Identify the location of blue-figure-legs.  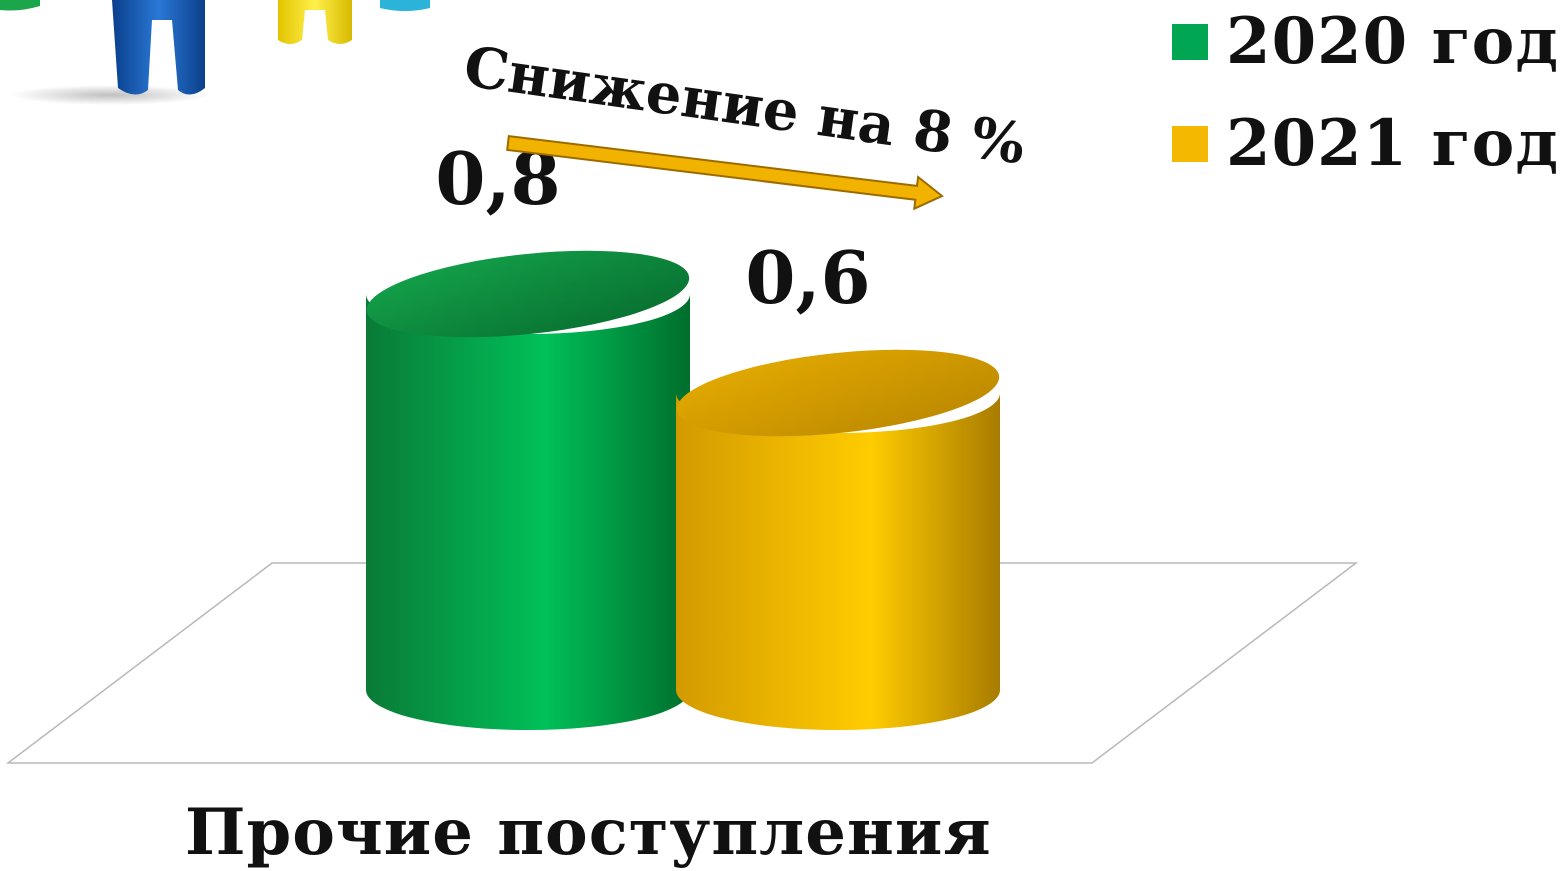
(158, 47).